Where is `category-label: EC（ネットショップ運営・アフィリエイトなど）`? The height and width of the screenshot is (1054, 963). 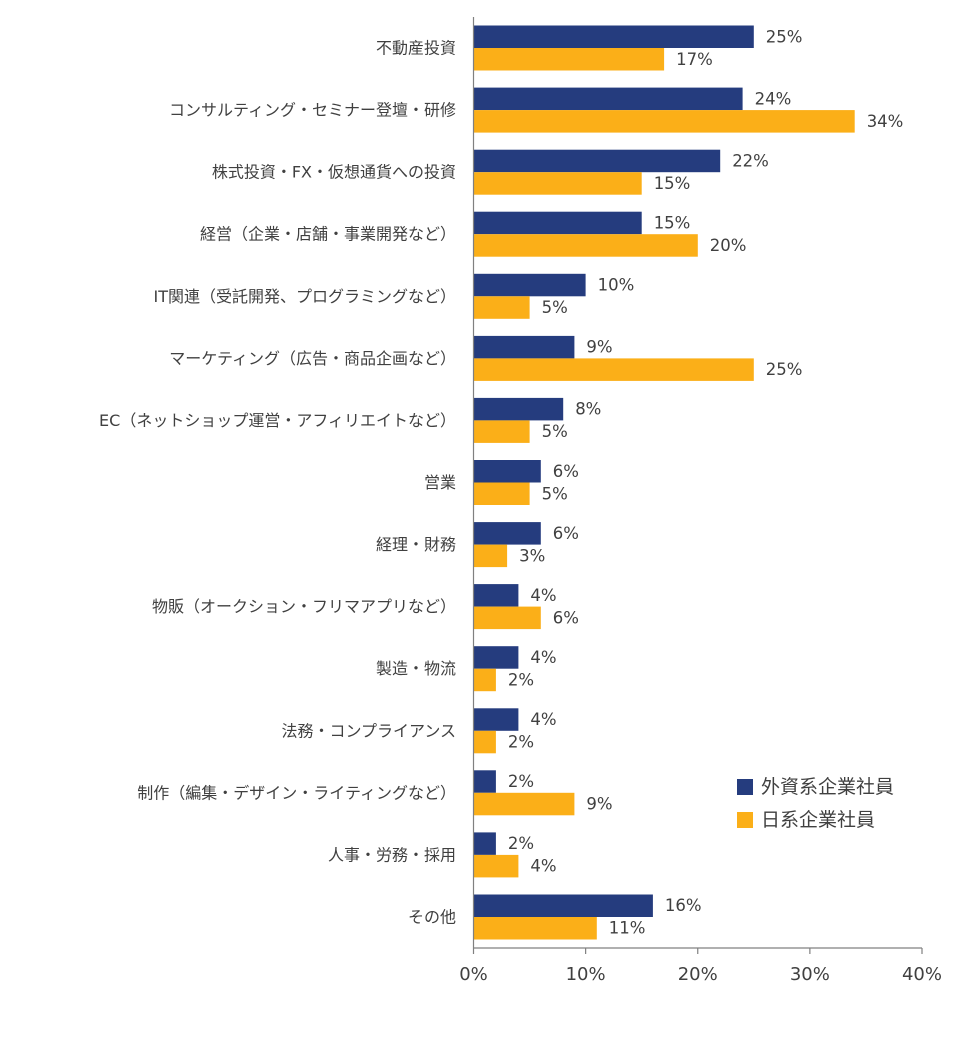 category-label: EC（ネットショップ運営・アフィリエイトなど） is located at coordinates (277, 420).